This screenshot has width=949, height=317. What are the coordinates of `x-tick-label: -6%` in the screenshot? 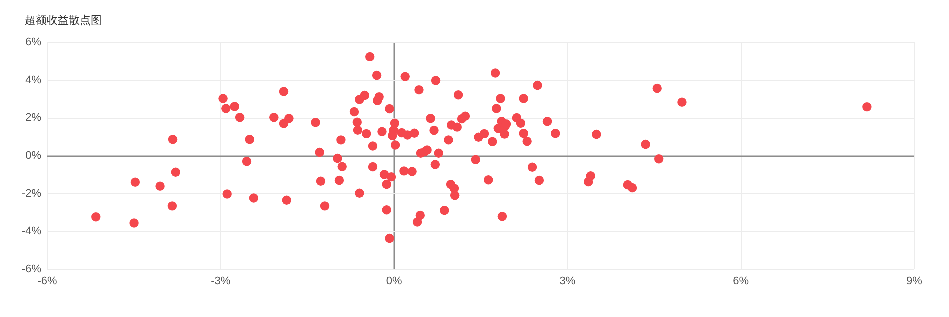 It's located at (48, 282).